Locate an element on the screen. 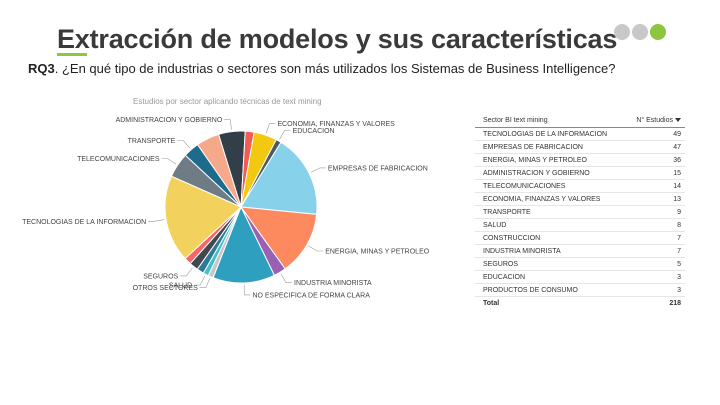 This screenshot has height=405, width=720. table-cell-count: 49 is located at coordinates (653, 134).